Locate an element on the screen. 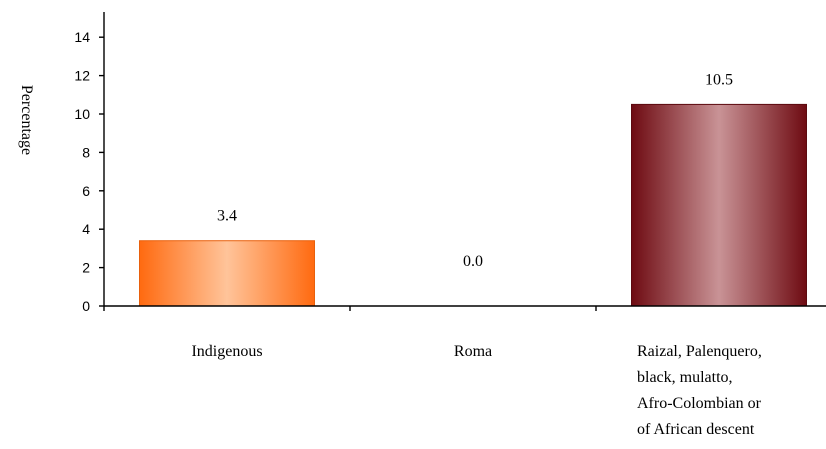 Image resolution: width=826 pixels, height=449 pixels. y-tick-label-8: 8 is located at coordinates (86, 152).